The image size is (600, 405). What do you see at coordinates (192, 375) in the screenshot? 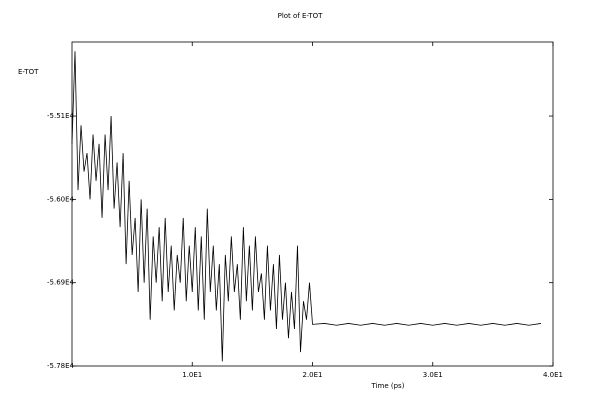
I see `x-tick-label: 1.0E1` at bounding box center [192, 375].